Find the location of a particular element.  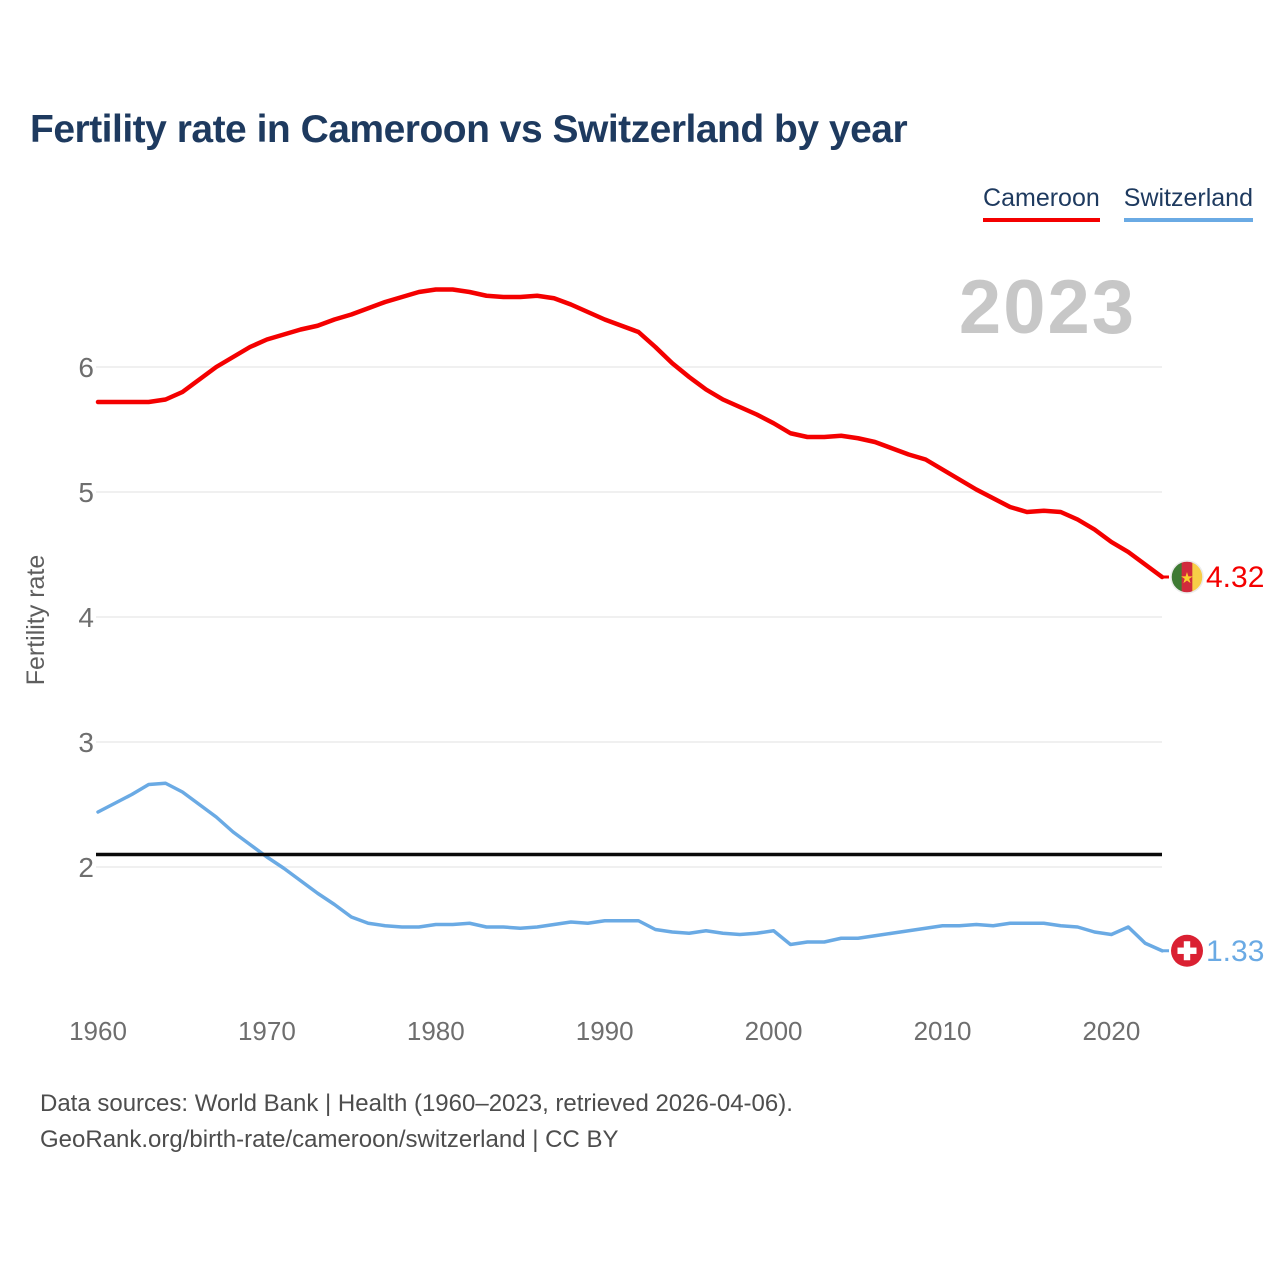

x-tick-label: 2010 is located at coordinates (943, 1031).